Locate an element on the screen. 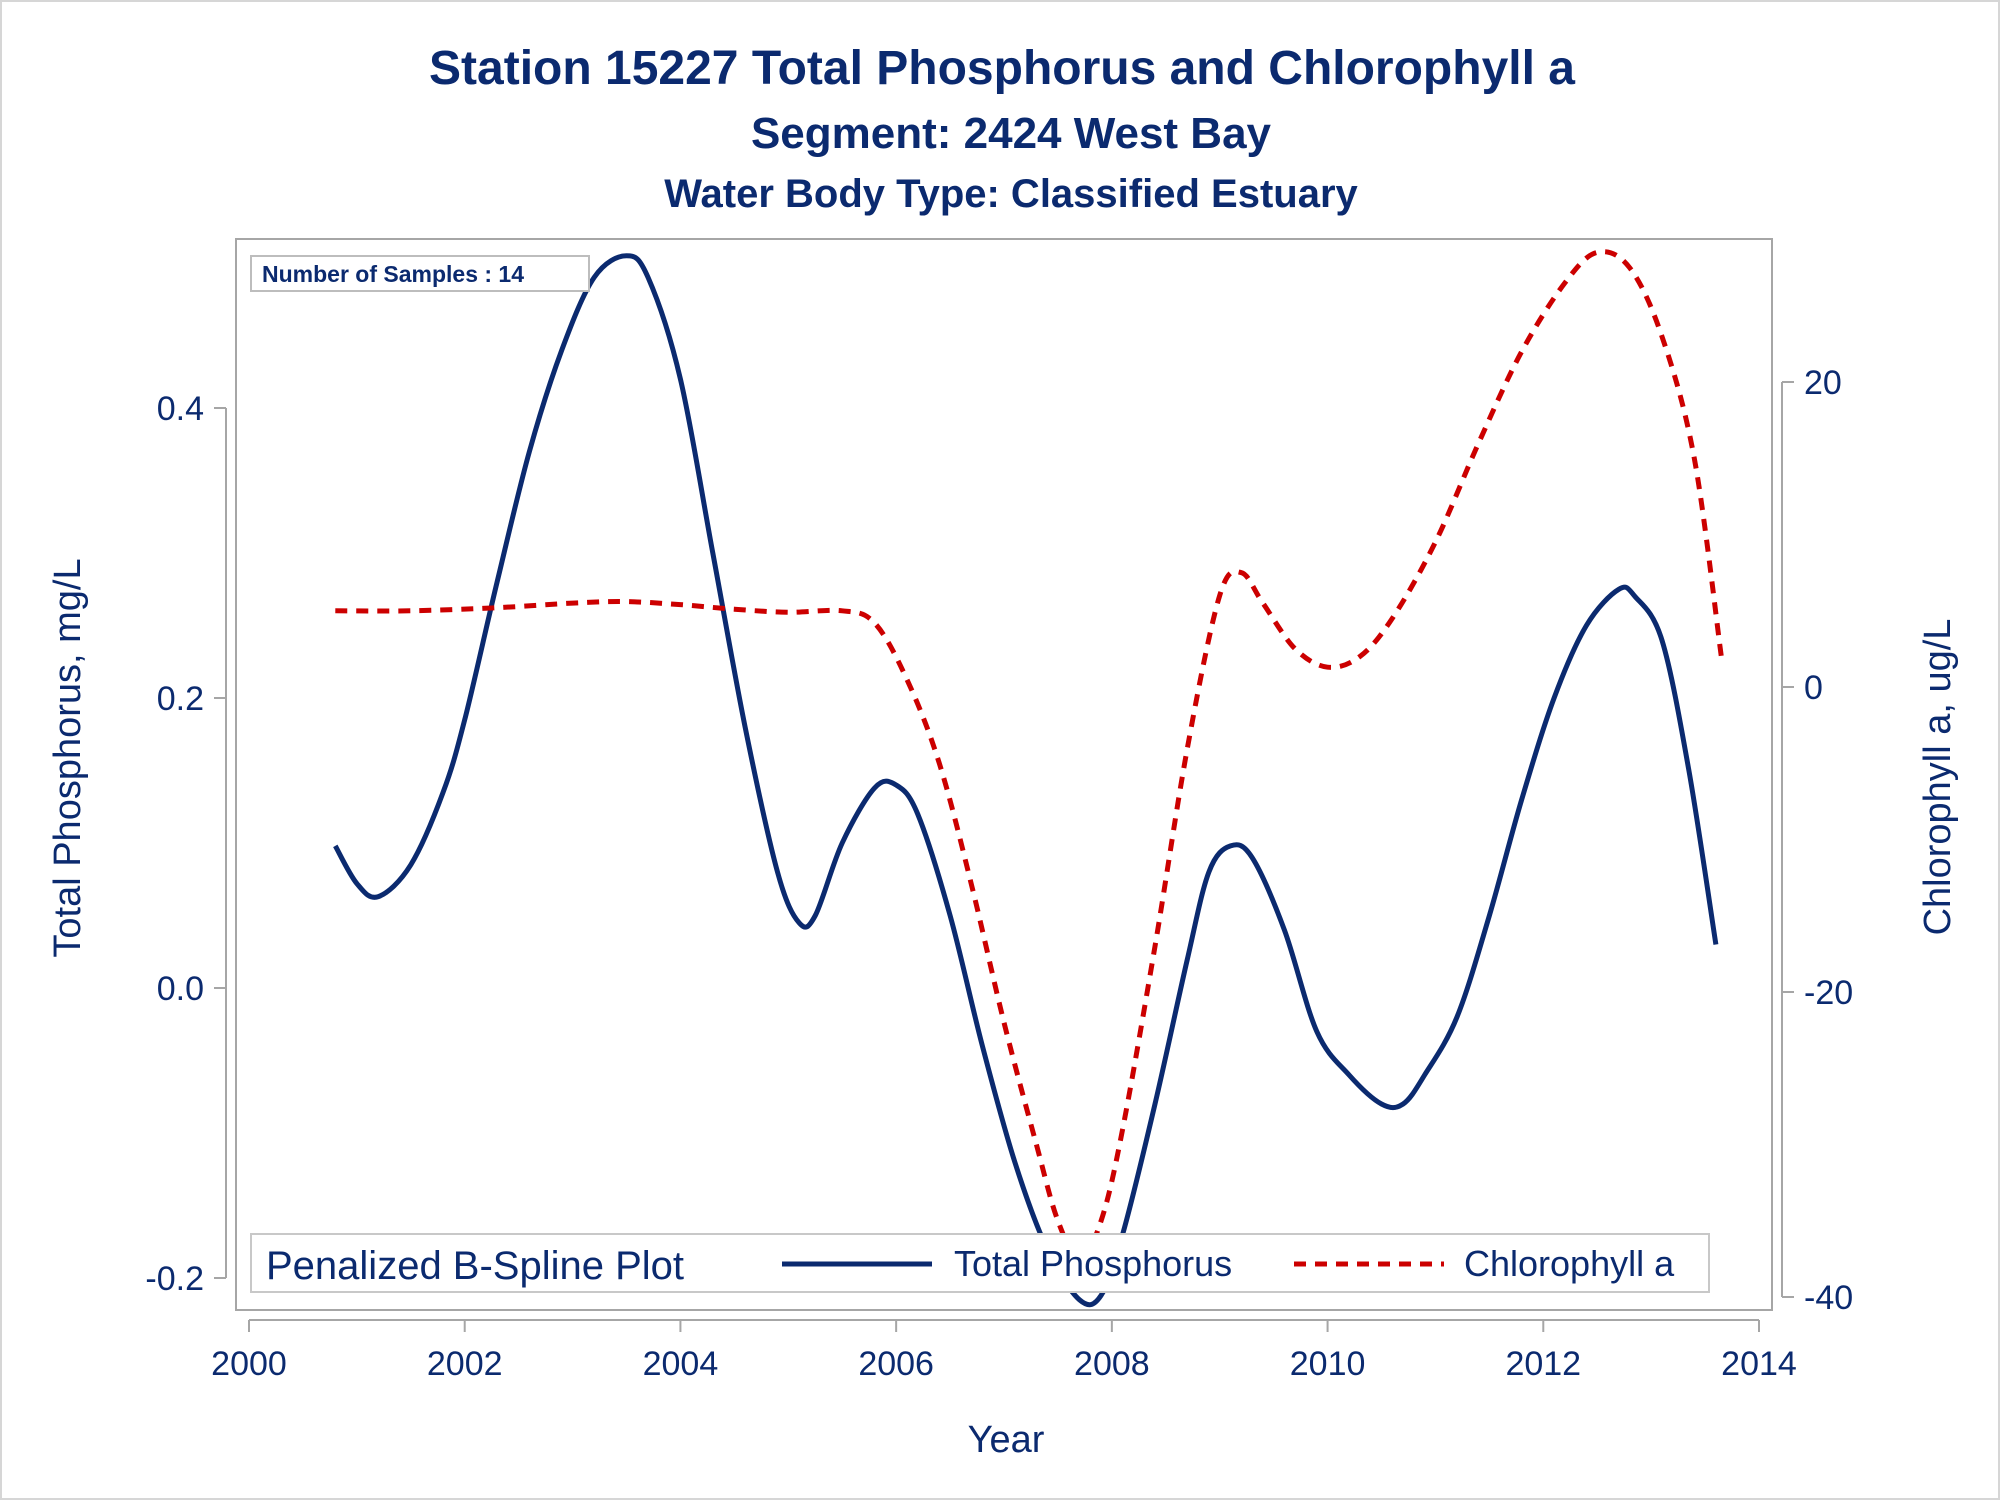 This screenshot has height=1503, width=2000. legend-box is located at coordinates (980, 1263).